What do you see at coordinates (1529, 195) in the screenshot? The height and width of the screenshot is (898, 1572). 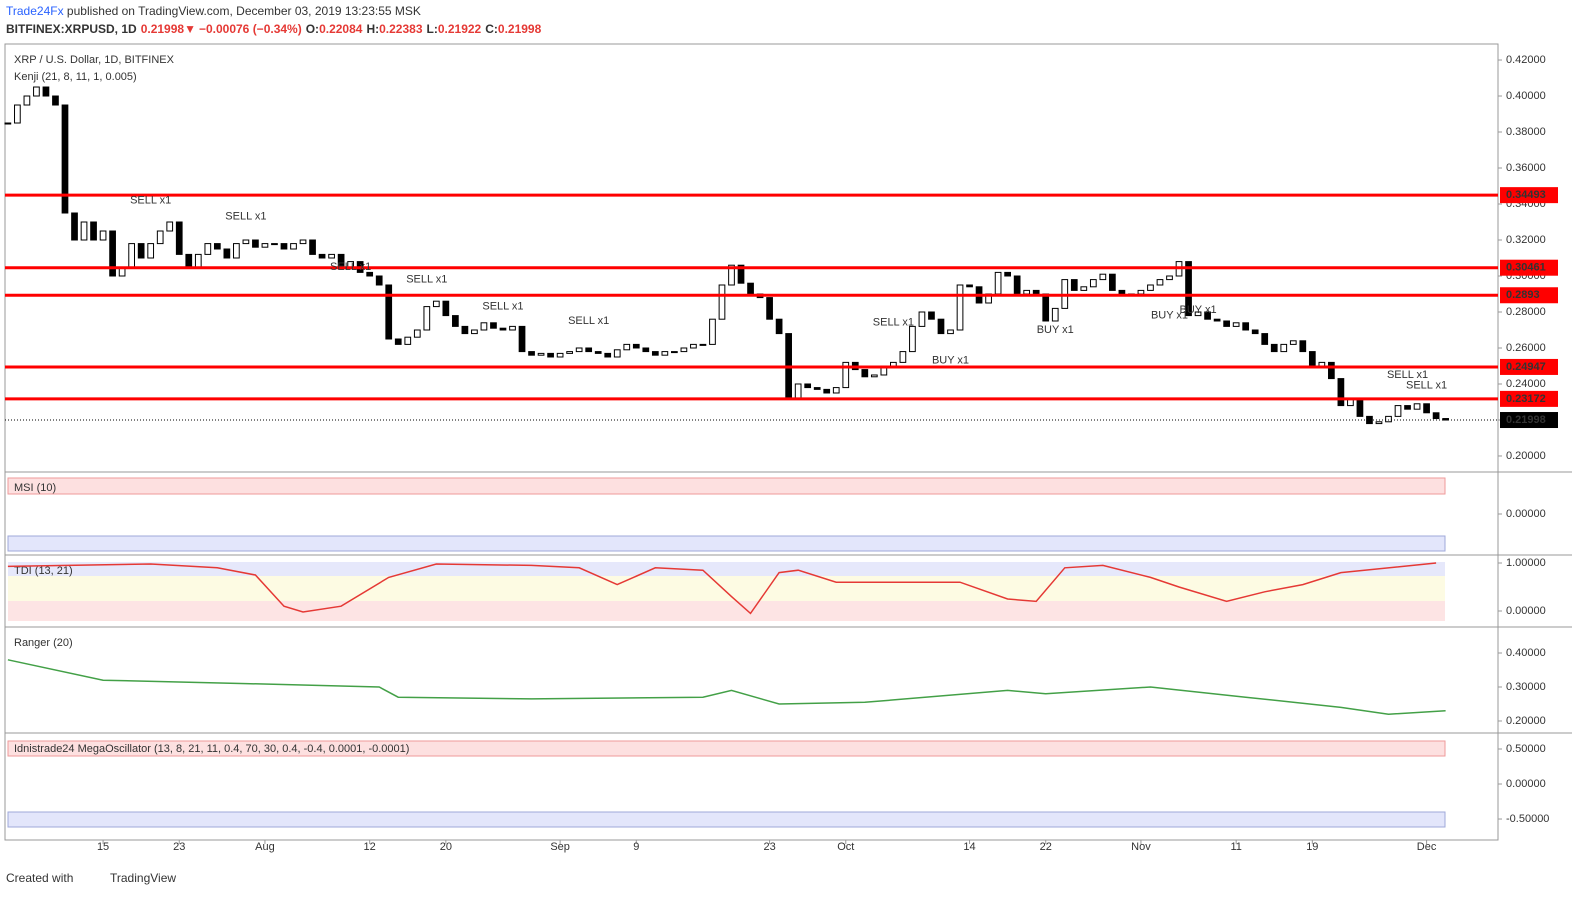 I see `level-box` at bounding box center [1529, 195].